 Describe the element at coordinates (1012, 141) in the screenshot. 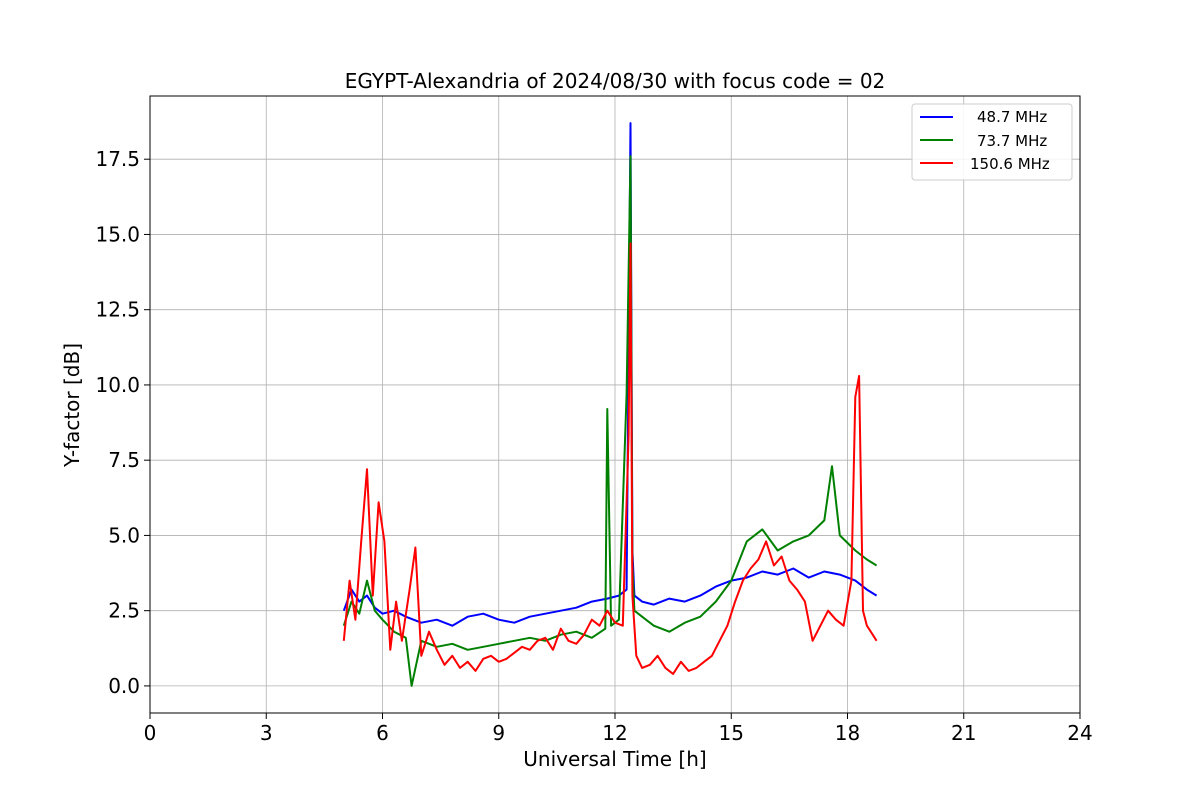

I see `legend-label-73-7-mhz: 73.7 MHz` at that location.